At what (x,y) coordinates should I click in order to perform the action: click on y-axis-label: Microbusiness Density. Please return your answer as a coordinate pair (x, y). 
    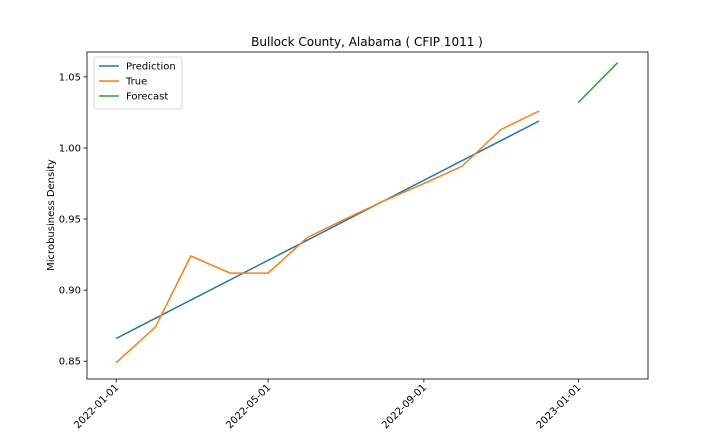
    Looking at the image, I should click on (51, 215).